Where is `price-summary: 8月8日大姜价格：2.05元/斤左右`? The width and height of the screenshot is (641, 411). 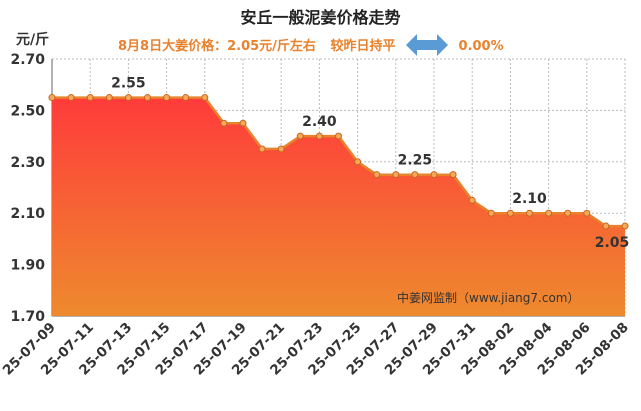
price-summary: 8月8日大姜价格：2.05元/斤左右 is located at coordinates (217, 46).